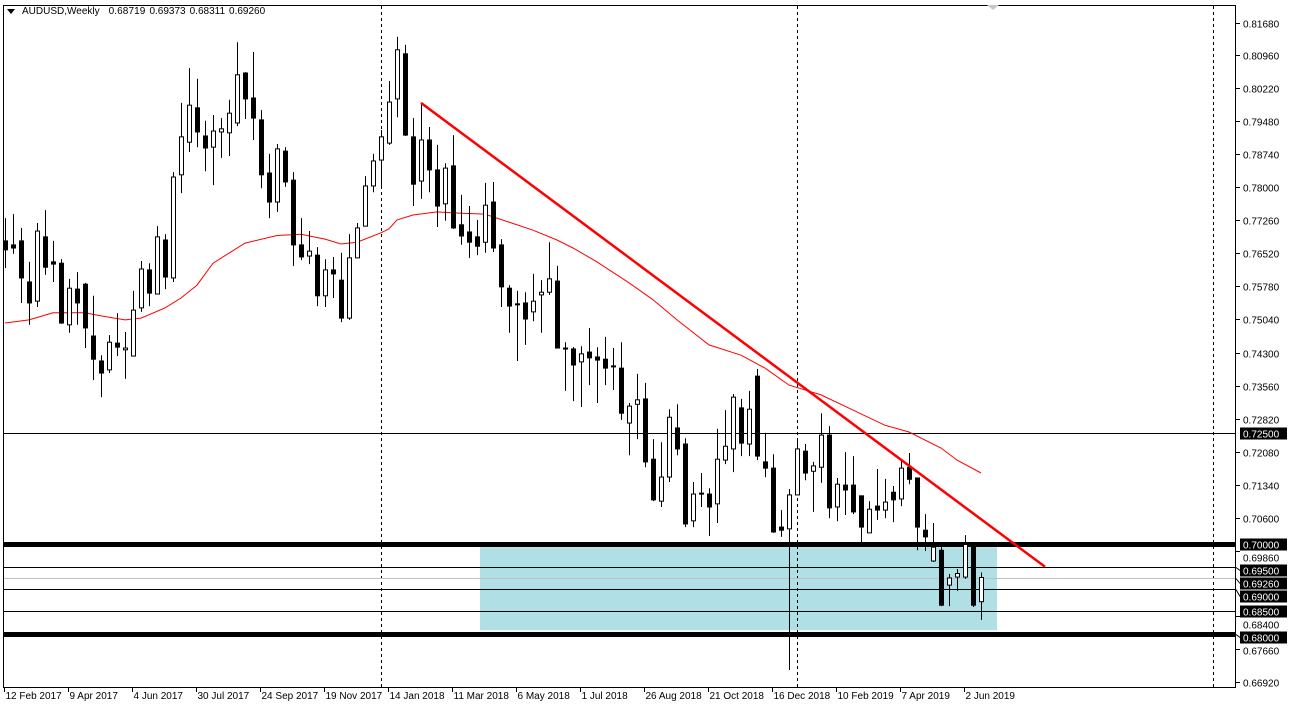  What do you see at coordinates (247, 11) in the screenshot?
I see `ohlc-close: 0.69260` at bounding box center [247, 11].